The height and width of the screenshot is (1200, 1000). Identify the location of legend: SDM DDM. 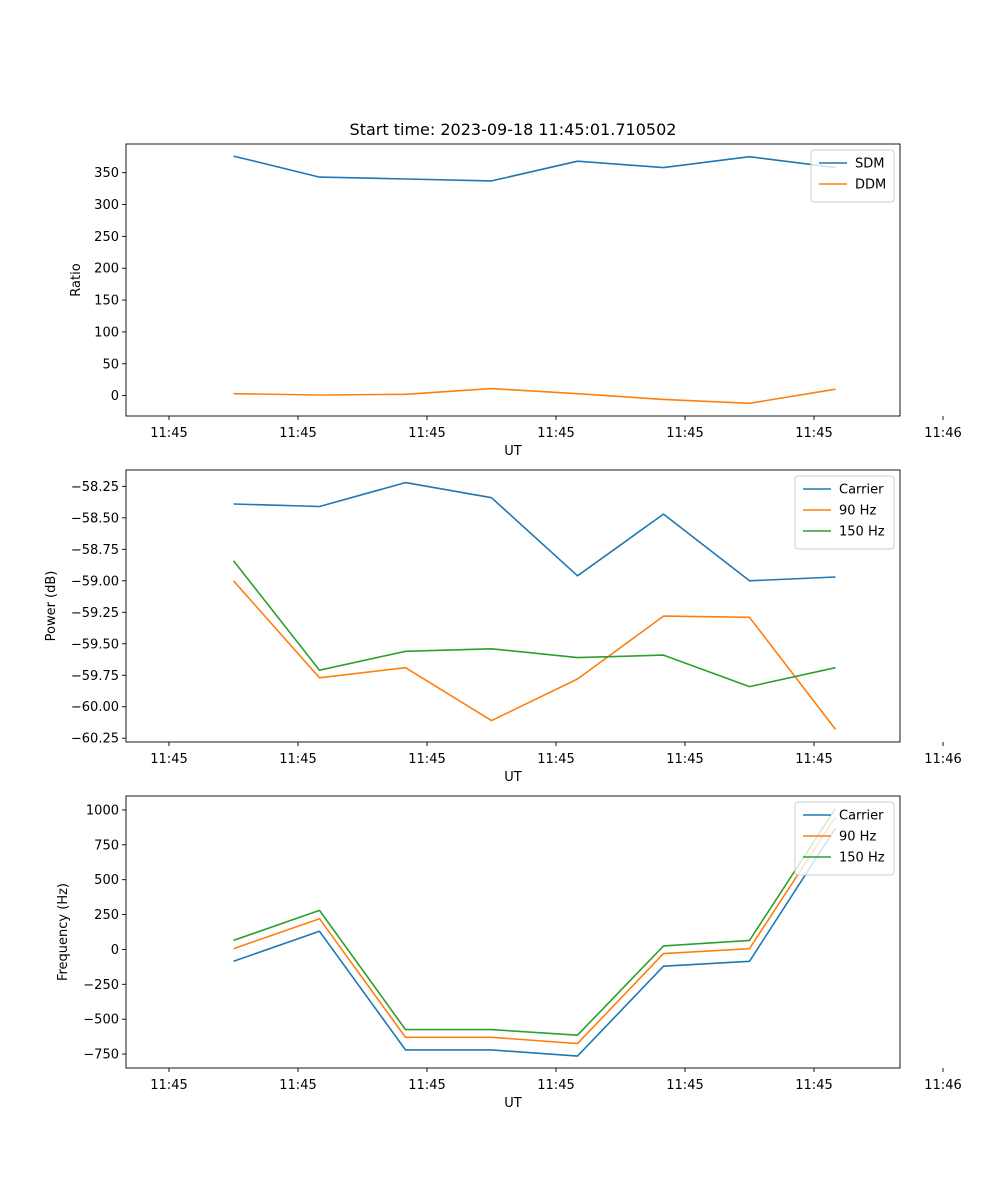
(852, 176).